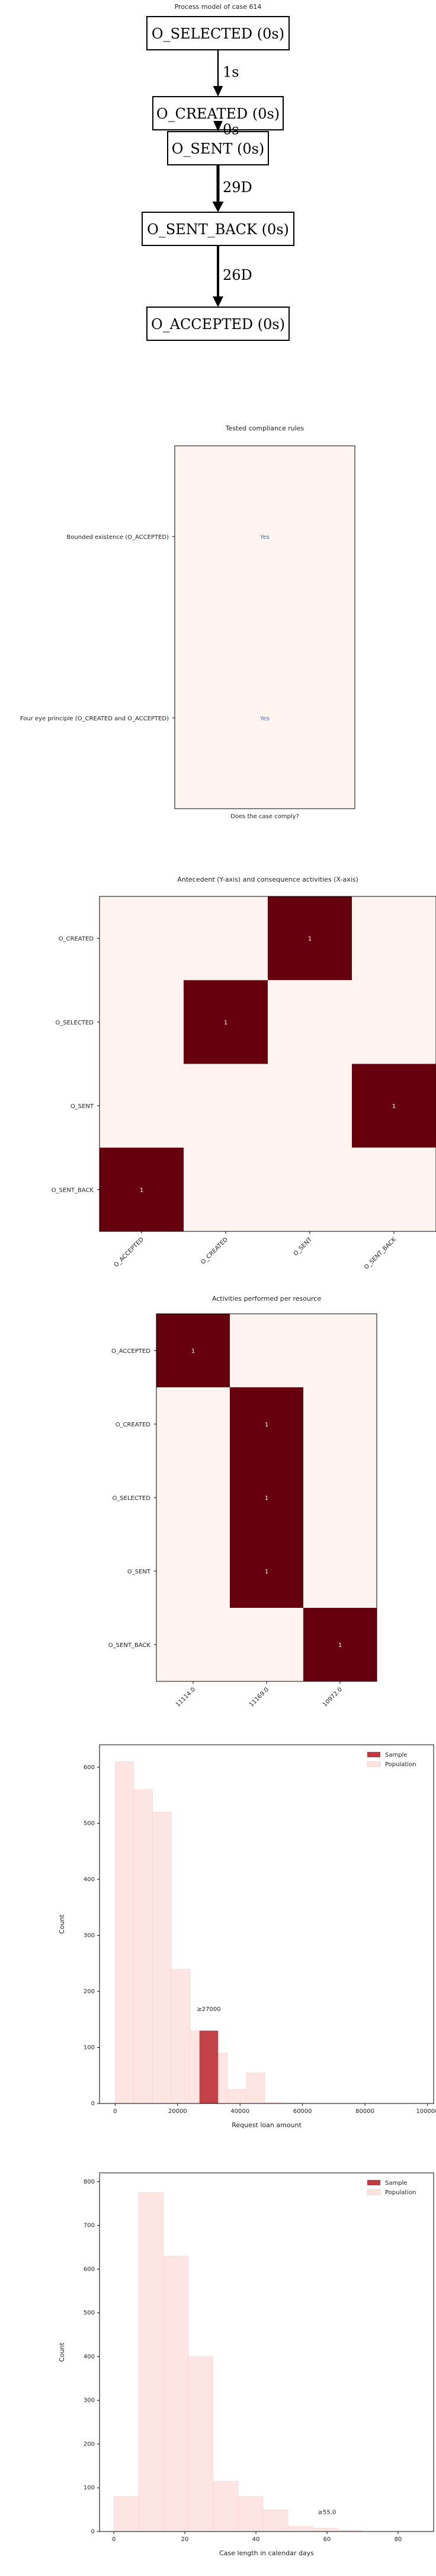 The image size is (436, 2576). I want to click on x-axis-label: Request loan amount, so click(267, 2125).